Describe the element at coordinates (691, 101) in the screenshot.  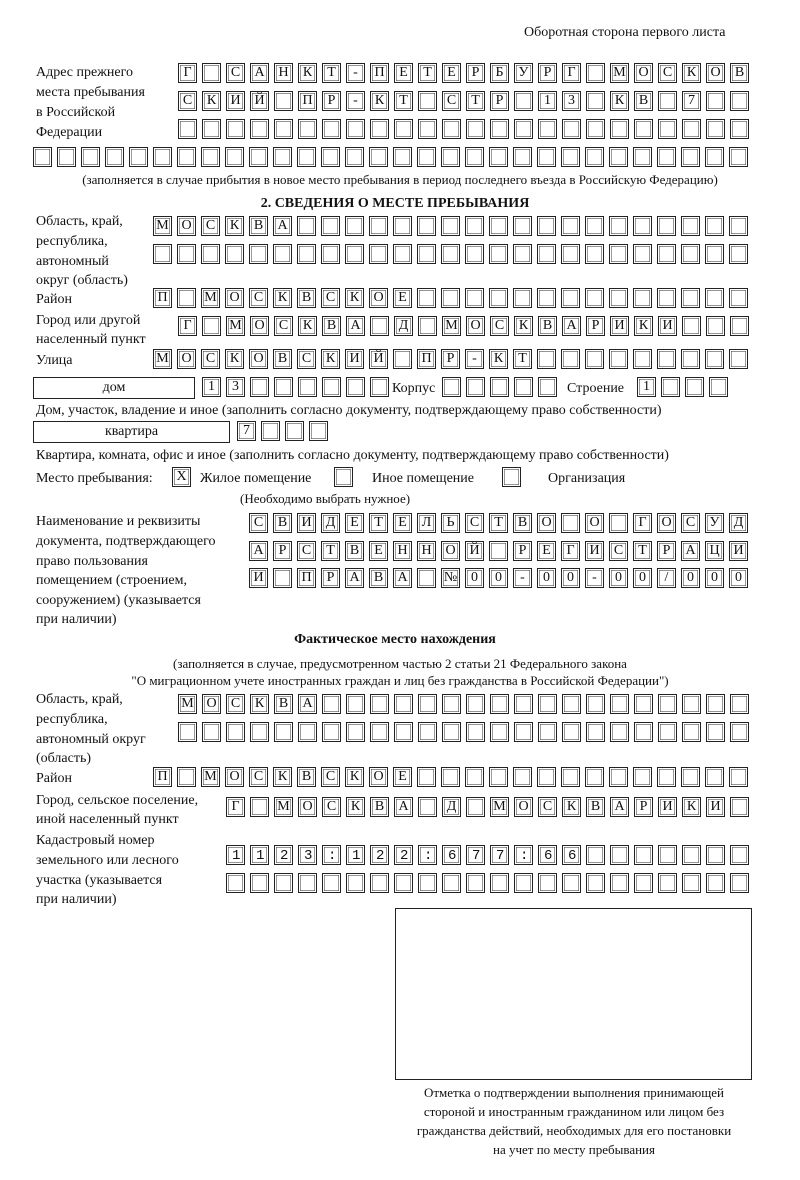
I see `letter-cell: 7` at that location.